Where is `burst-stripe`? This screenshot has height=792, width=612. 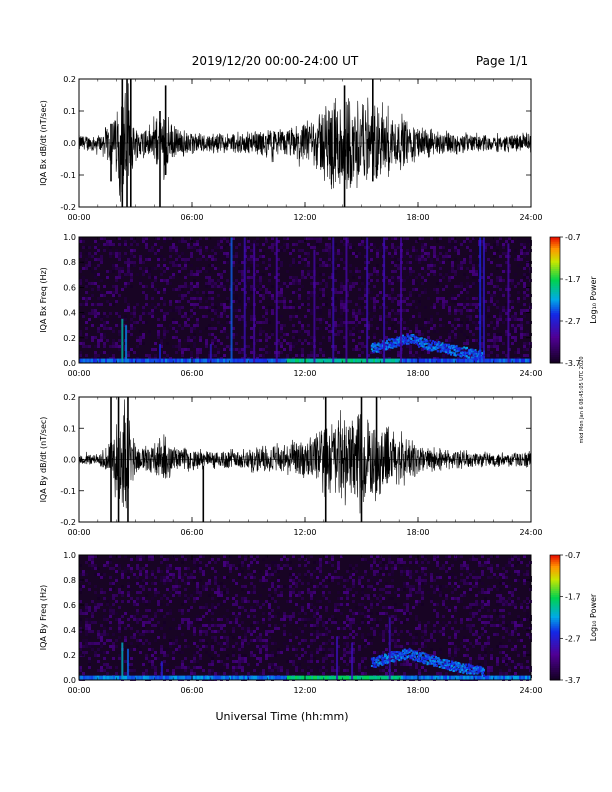
burst-stripe is located at coordinates (126, 344).